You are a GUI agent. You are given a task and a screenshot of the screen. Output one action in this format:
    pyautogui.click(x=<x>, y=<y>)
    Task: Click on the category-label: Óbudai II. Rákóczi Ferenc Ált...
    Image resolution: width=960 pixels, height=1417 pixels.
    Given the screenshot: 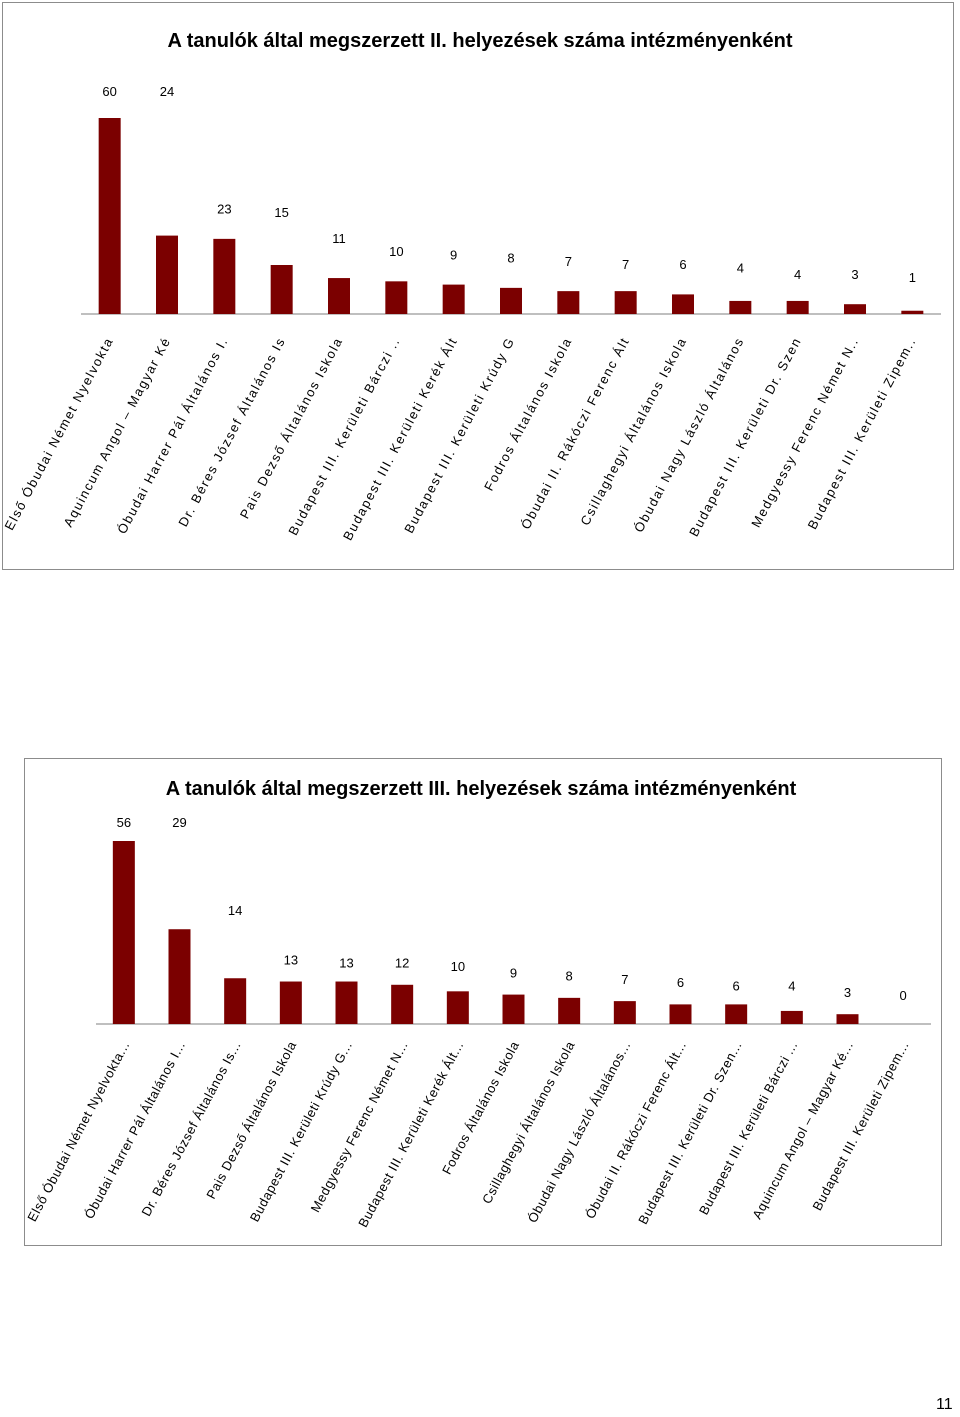 What is the action you would take?
    pyautogui.click(x=635, y=1129)
    